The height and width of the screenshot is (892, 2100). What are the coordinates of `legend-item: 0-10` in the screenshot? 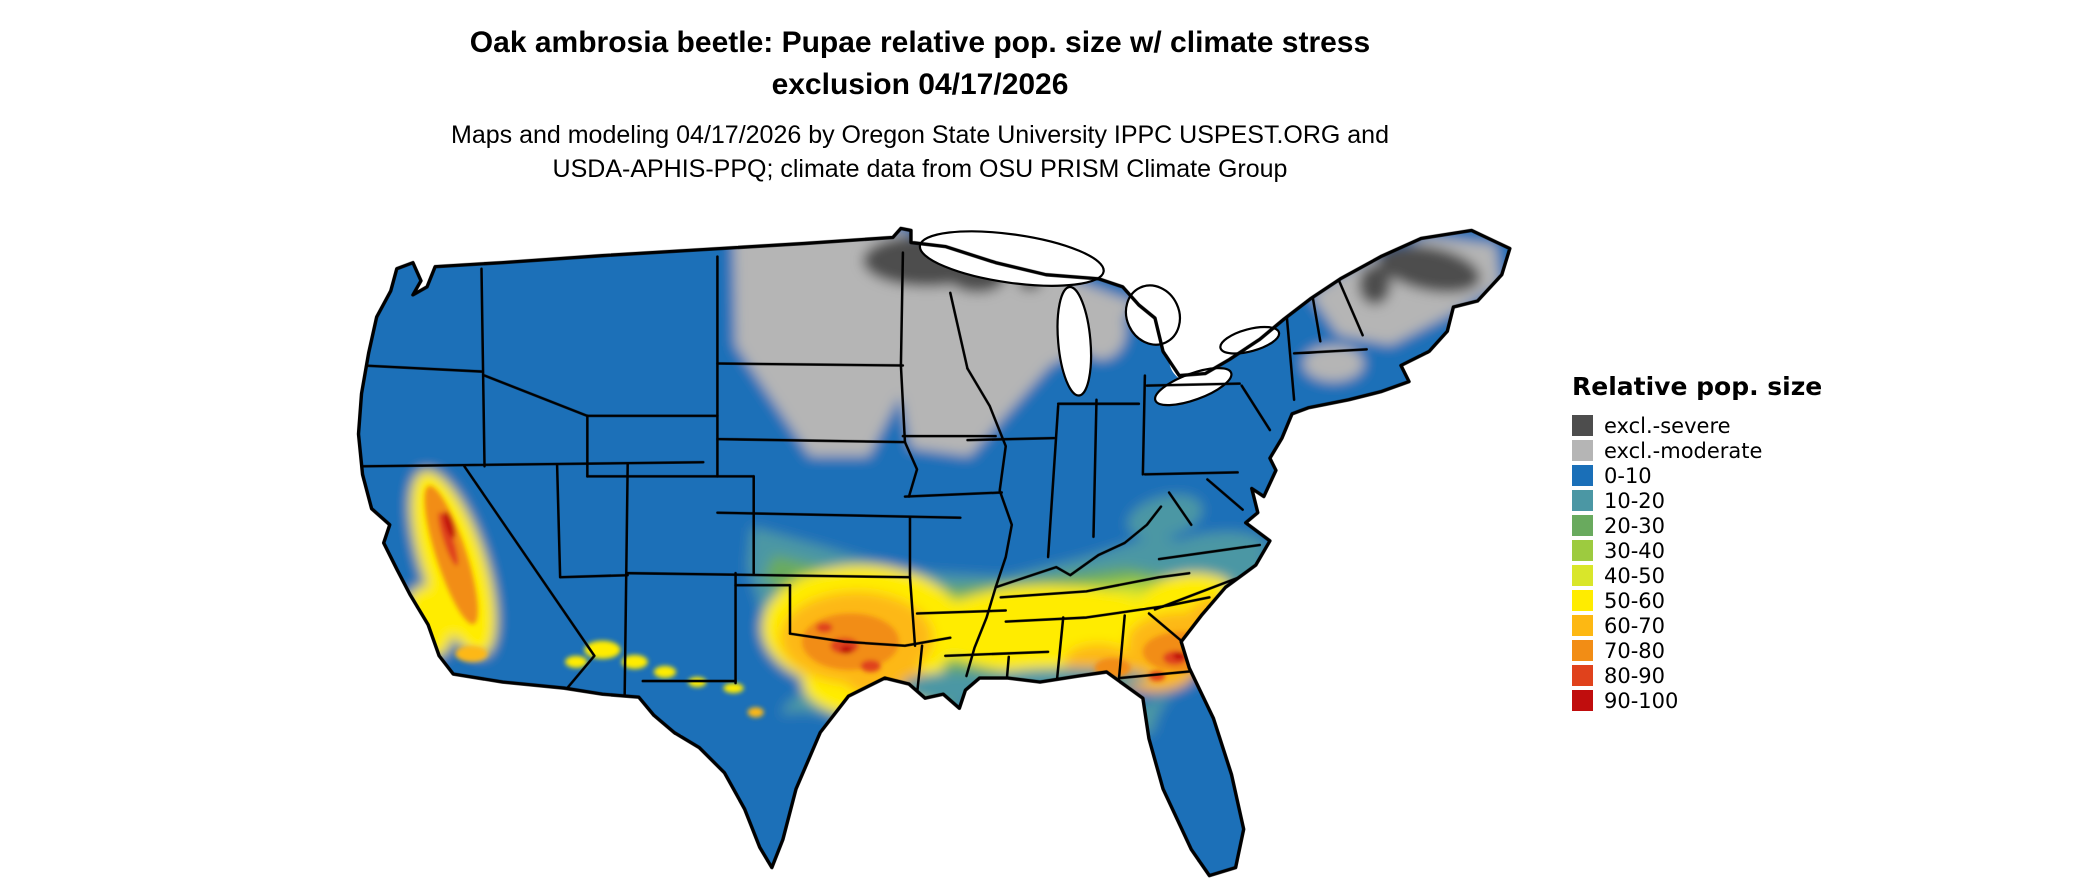 It's located at (1702, 475).